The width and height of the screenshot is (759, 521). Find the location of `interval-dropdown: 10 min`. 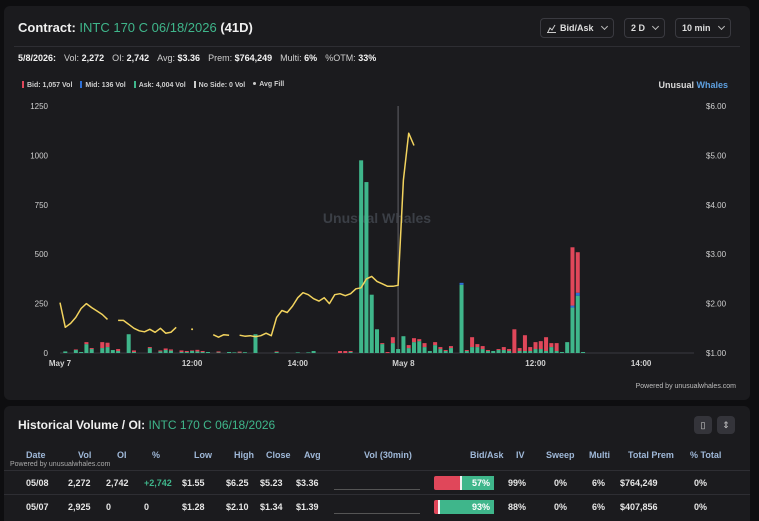

interval-dropdown: 10 min is located at coordinates (703, 28).